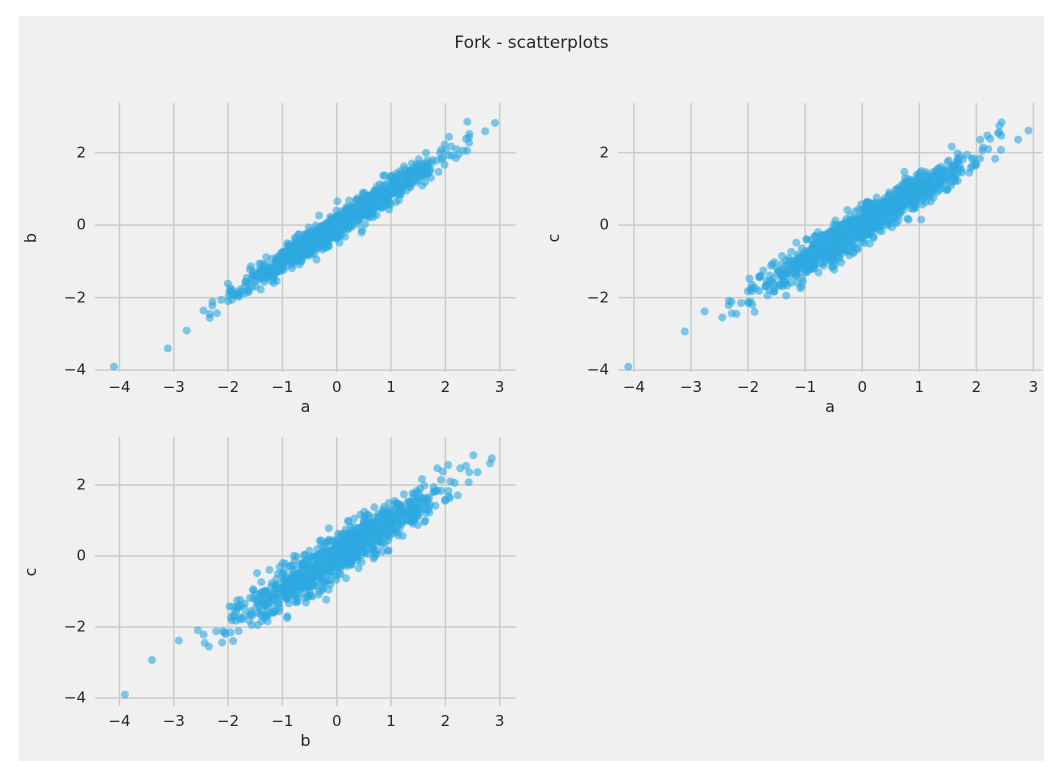  Describe the element at coordinates (531, 43) in the screenshot. I see `figure-title: Fork - scatterplots` at that location.